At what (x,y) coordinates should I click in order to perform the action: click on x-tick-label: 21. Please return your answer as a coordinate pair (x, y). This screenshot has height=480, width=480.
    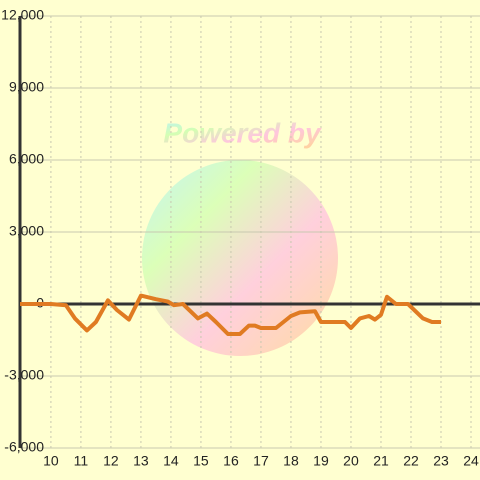
    Looking at the image, I should click on (381, 461).